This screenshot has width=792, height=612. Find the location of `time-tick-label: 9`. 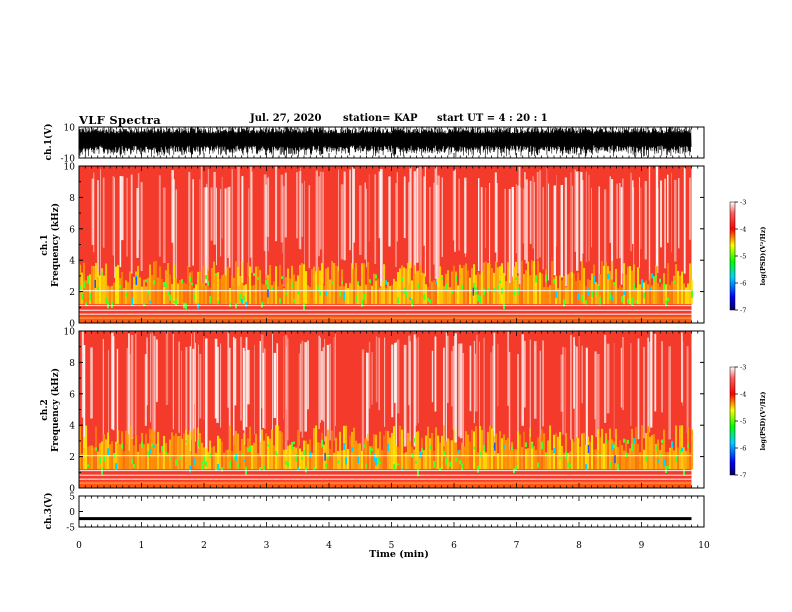

time-tick-label: 9 is located at coordinates (642, 546).